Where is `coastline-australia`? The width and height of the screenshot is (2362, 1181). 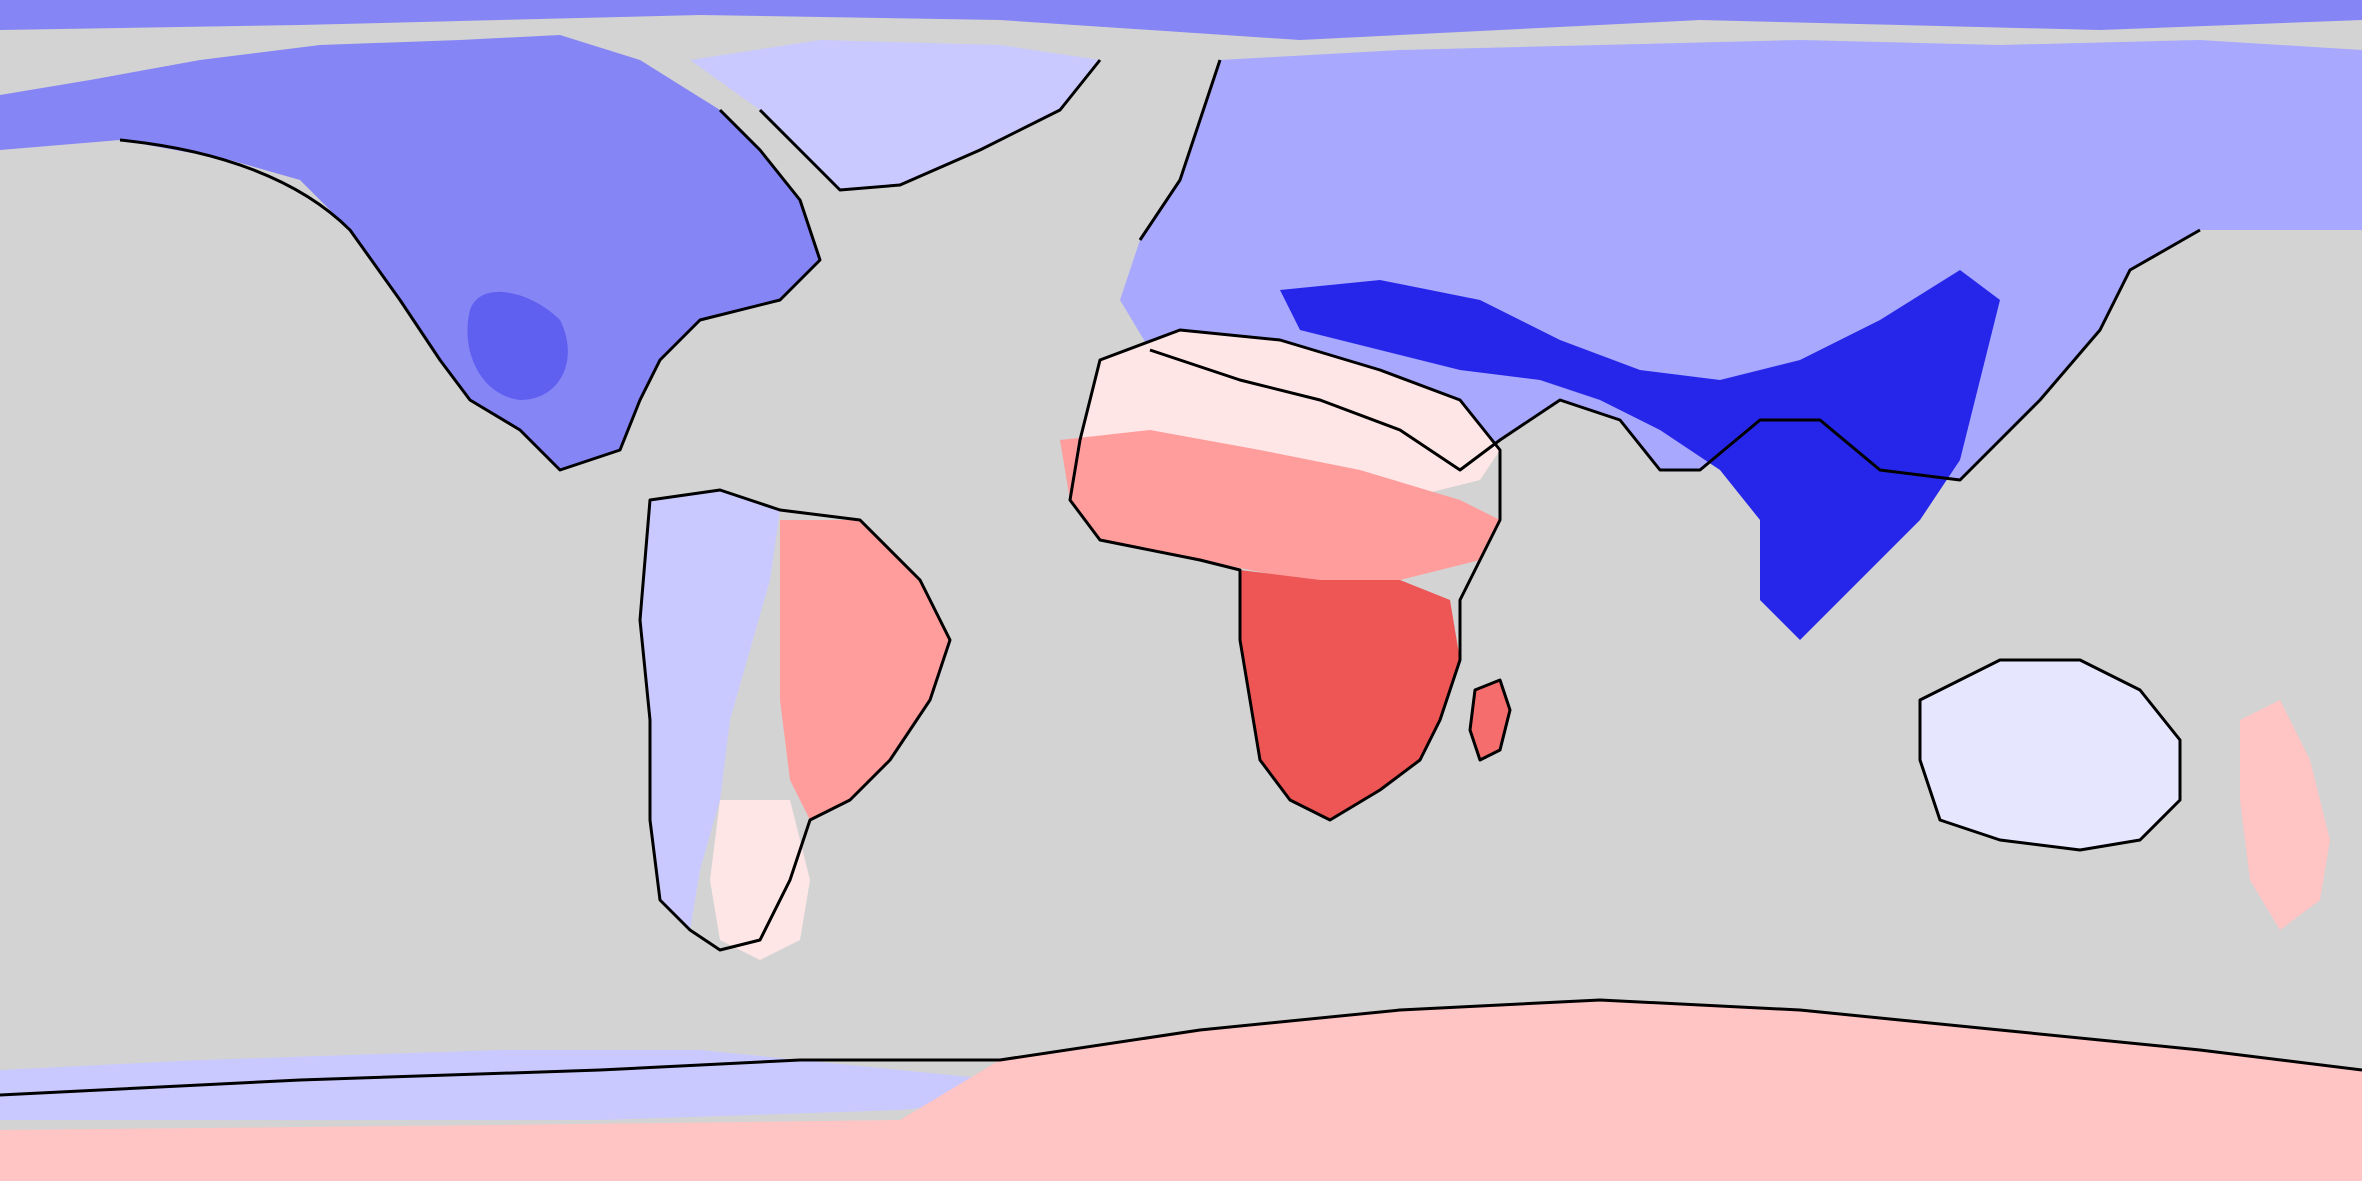
coastline-australia is located at coordinates (2050, 755).